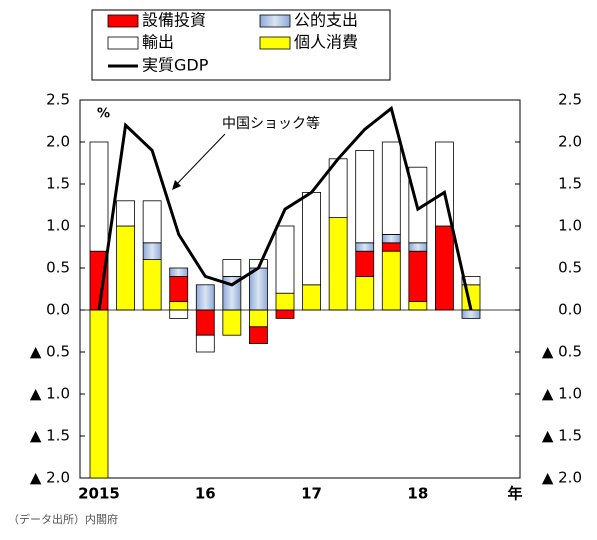 This screenshot has width=597, height=540. I want to click on y-tick-label: ▲ 1.5, so click(50, 436).